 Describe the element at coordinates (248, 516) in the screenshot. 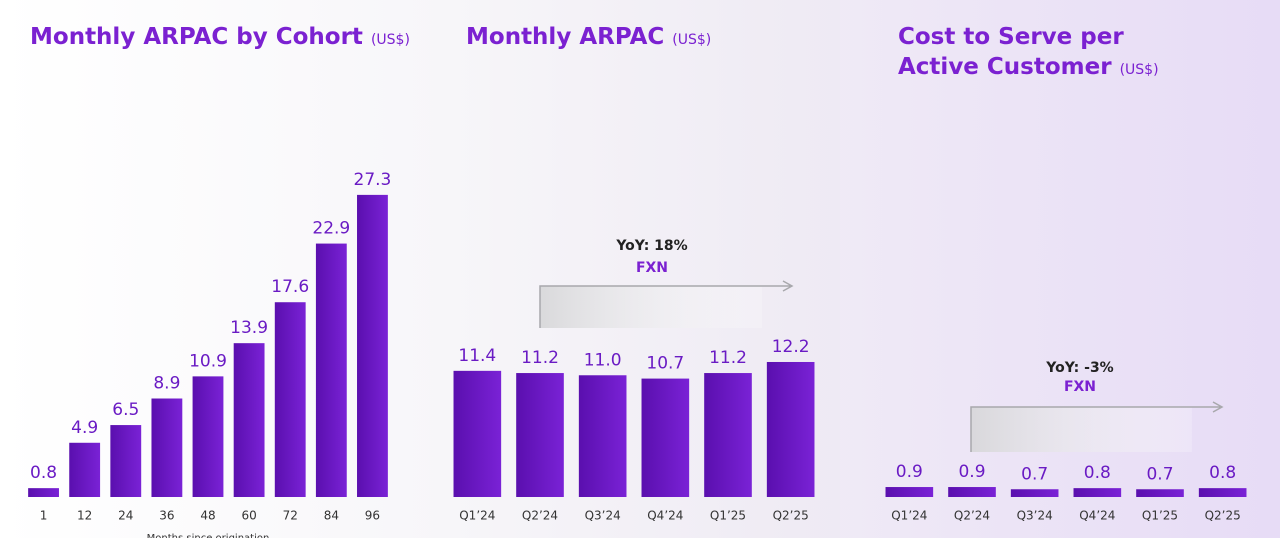

I see `x-tick-label: 60` at that location.